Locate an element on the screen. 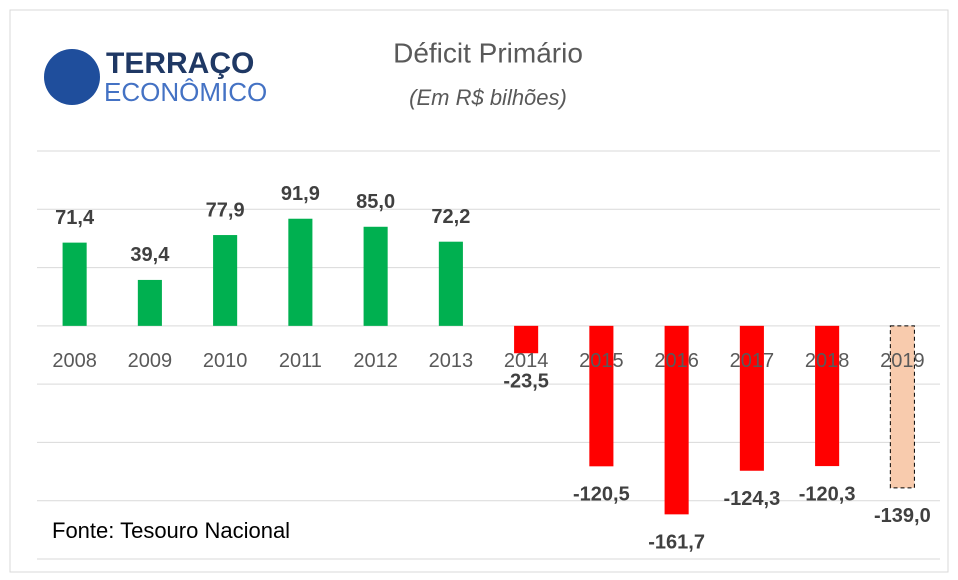 The width and height of the screenshot is (958, 580). data-label: 71,4 is located at coordinates (75, 218).